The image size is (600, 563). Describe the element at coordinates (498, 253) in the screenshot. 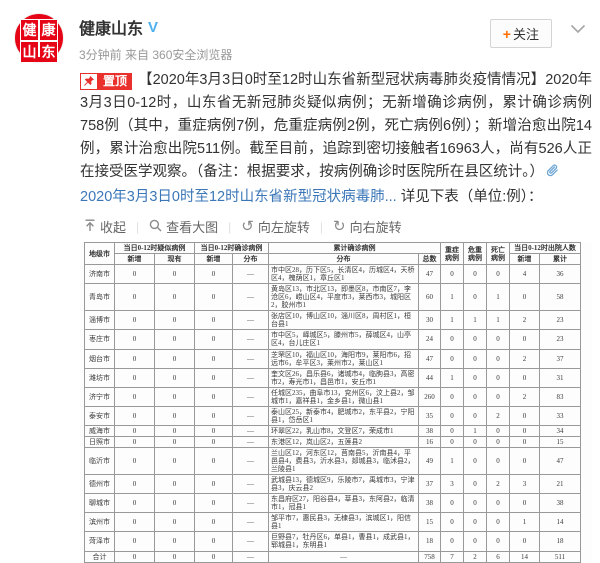

I see `col-death: 死亡病例` at that location.